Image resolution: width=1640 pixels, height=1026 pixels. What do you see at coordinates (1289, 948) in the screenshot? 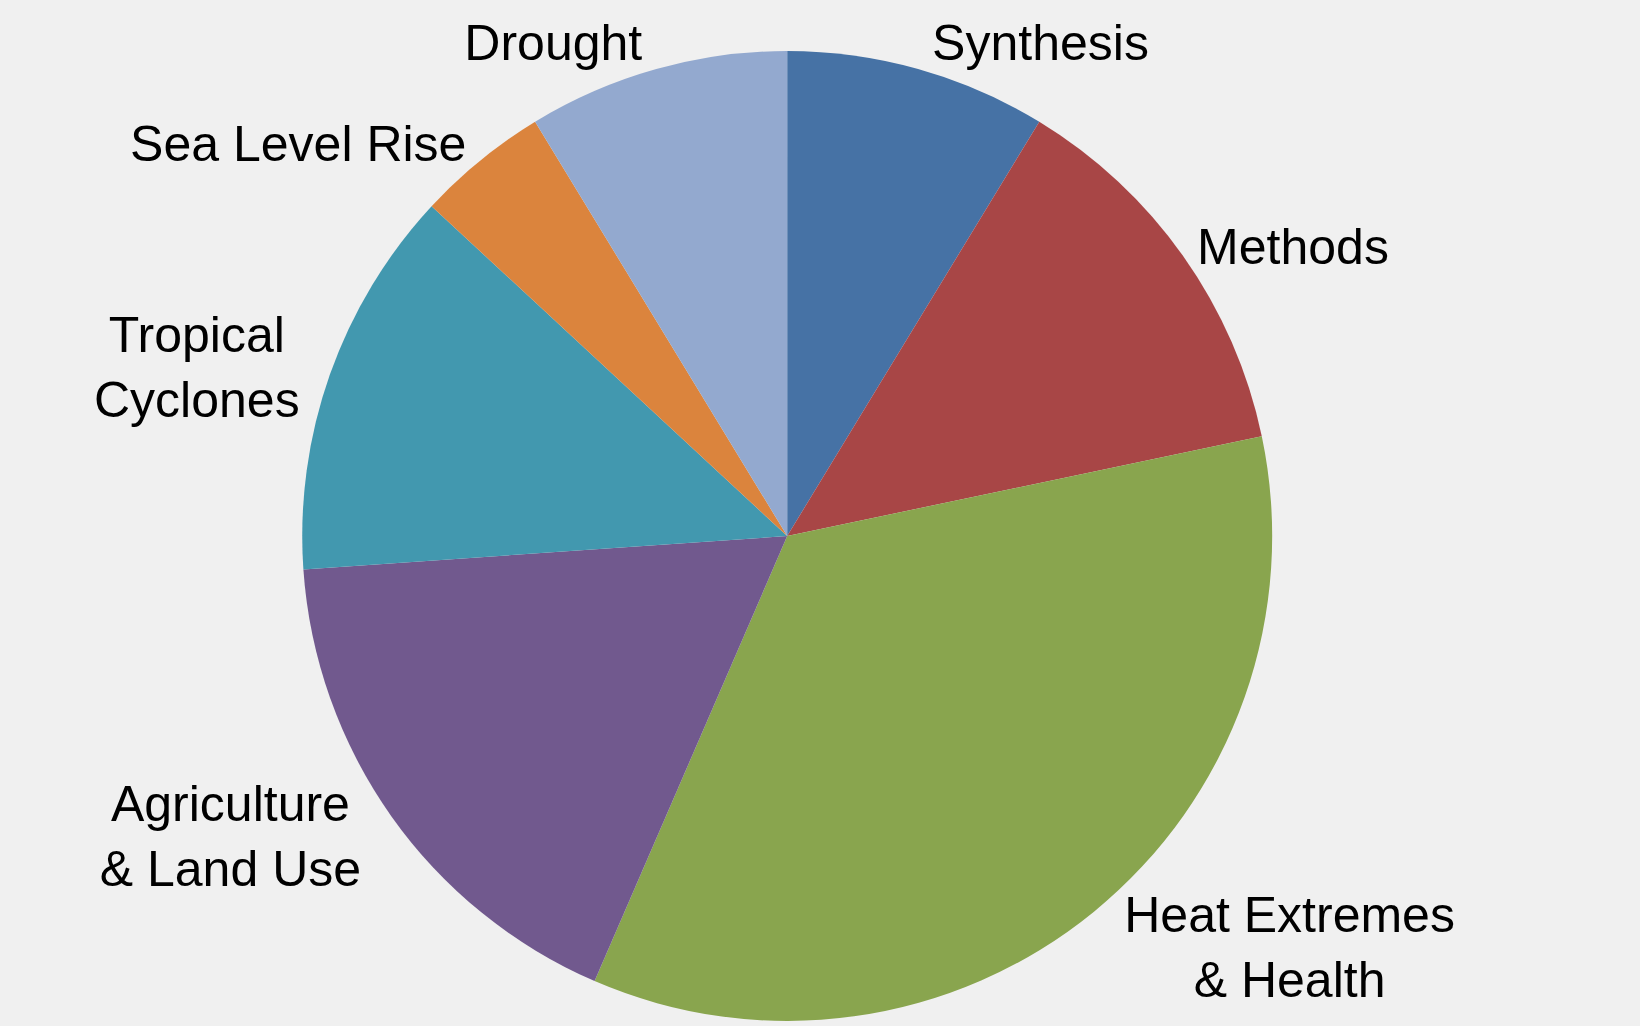
I see `slice-label: Heat Extremes & Health` at bounding box center [1289, 948].